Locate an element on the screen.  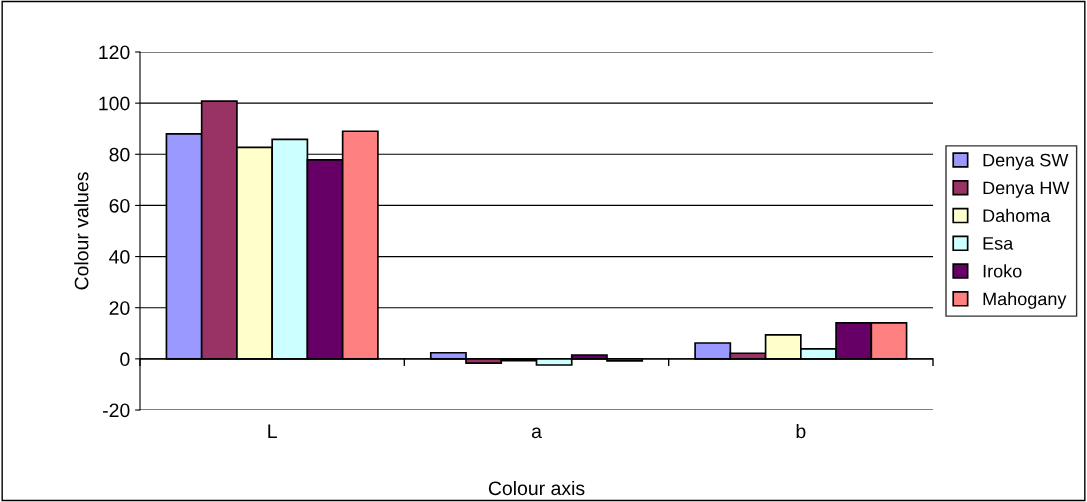
y-tick-label: 100 is located at coordinates (114, 103).